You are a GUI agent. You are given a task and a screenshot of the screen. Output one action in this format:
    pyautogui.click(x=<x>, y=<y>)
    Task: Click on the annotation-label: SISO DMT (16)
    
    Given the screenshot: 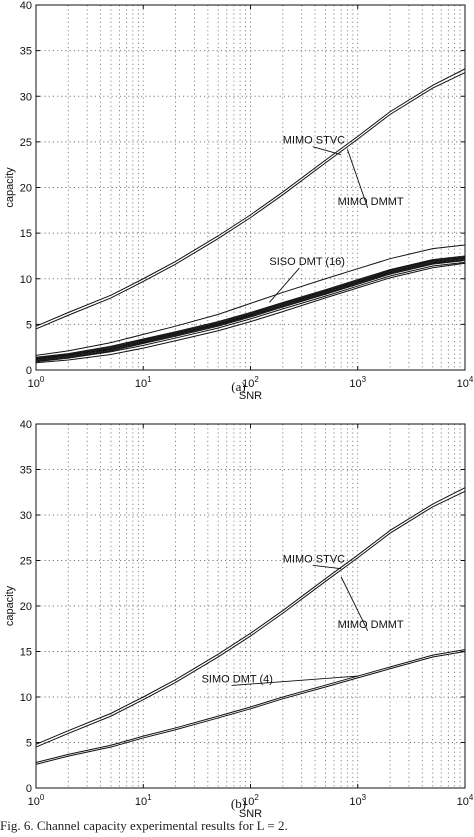 What is the action you would take?
    pyautogui.click(x=307, y=262)
    